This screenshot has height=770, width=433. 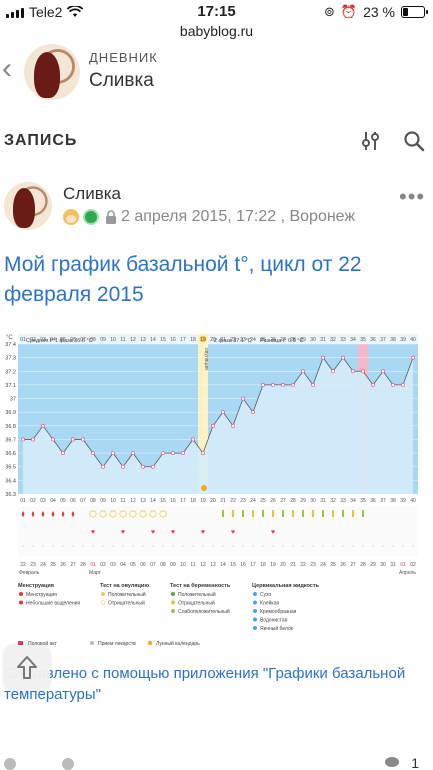 What do you see at coordinates (209, 217) in the screenshot?
I see `post-meta: 2 апреля 2015, 17:22 , Воронеж` at bounding box center [209, 217].